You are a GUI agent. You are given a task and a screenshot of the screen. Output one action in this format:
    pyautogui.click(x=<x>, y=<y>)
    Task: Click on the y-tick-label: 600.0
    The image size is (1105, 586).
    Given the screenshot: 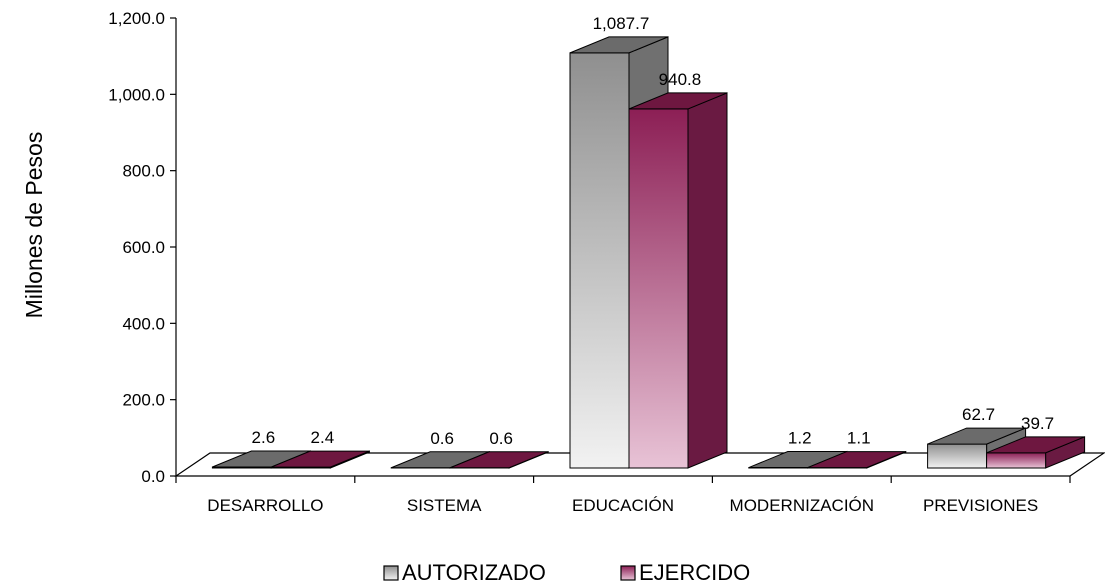 What is the action you would take?
    pyautogui.click(x=143, y=247)
    